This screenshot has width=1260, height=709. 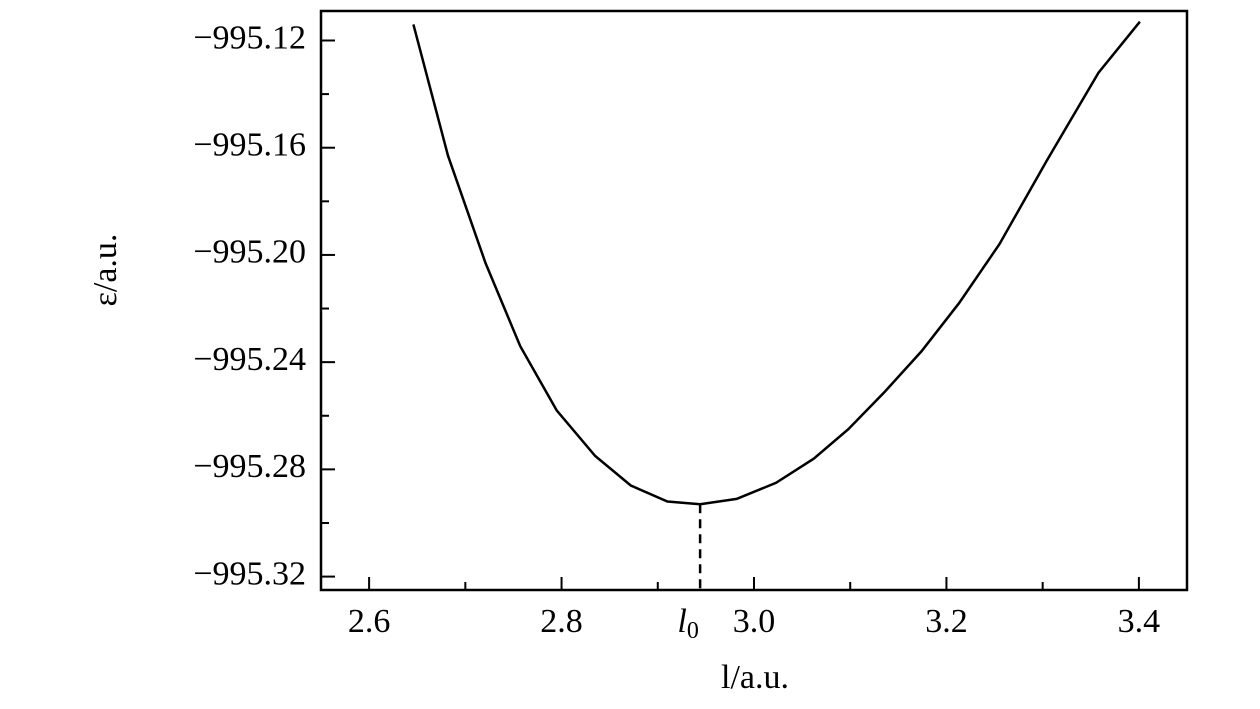 What do you see at coordinates (249, 145) in the screenshot?
I see `y-tick-label: −995.16` at bounding box center [249, 145].